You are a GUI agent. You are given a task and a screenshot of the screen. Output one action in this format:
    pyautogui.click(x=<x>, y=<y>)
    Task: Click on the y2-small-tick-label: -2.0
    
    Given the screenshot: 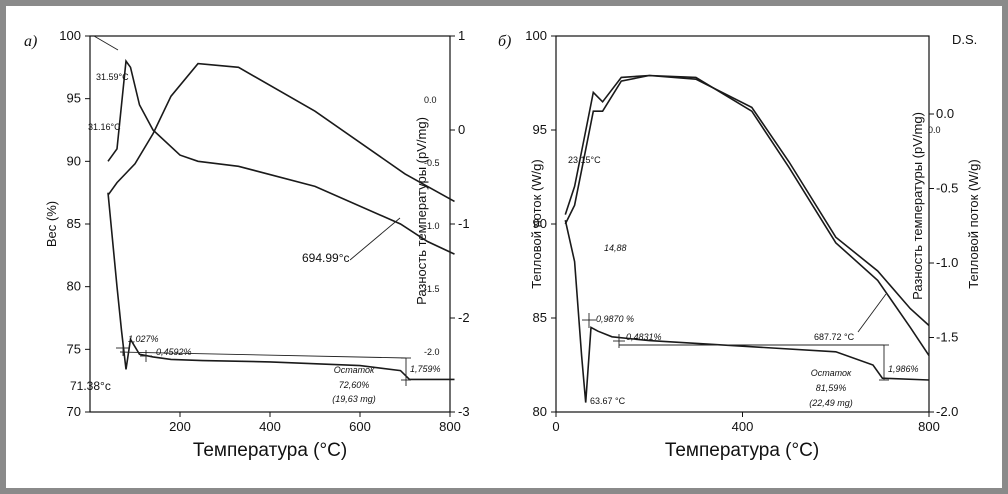 What is the action you would take?
    pyautogui.click(x=432, y=352)
    